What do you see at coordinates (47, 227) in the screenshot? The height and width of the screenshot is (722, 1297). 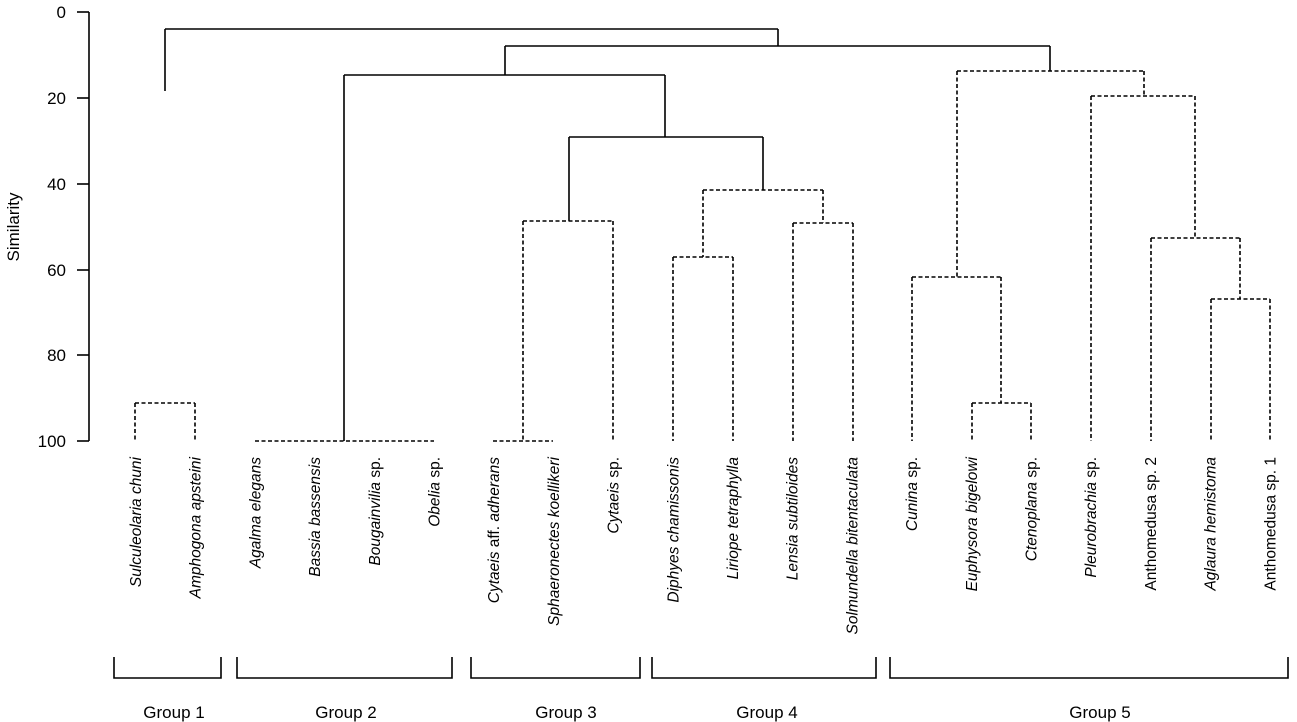 I see `y-axis: 0 20 40 60 80 100 Similarity` at bounding box center [47, 227].